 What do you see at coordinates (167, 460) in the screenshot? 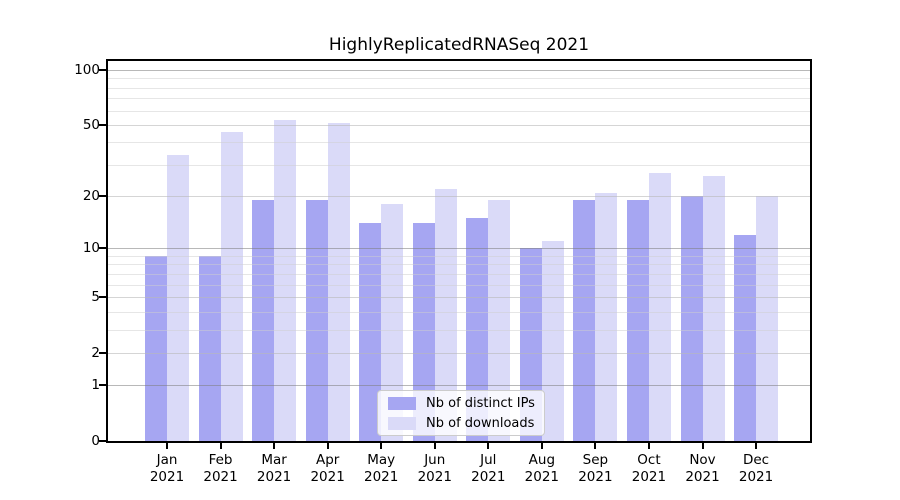
I see `x-tick-month: Jan` at bounding box center [167, 460].